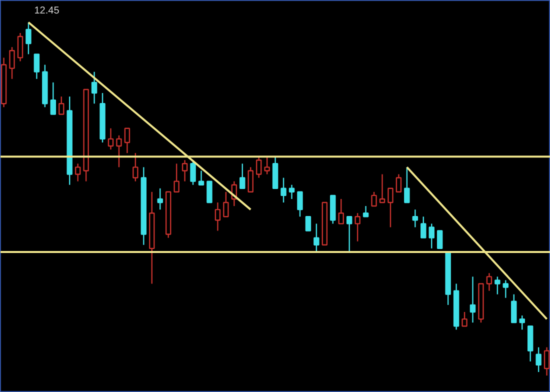 Image resolution: width=550 pixels, height=392 pixels. What do you see at coordinates (47, 11) in the screenshot?
I see `text: 12.45` at bounding box center [47, 11].